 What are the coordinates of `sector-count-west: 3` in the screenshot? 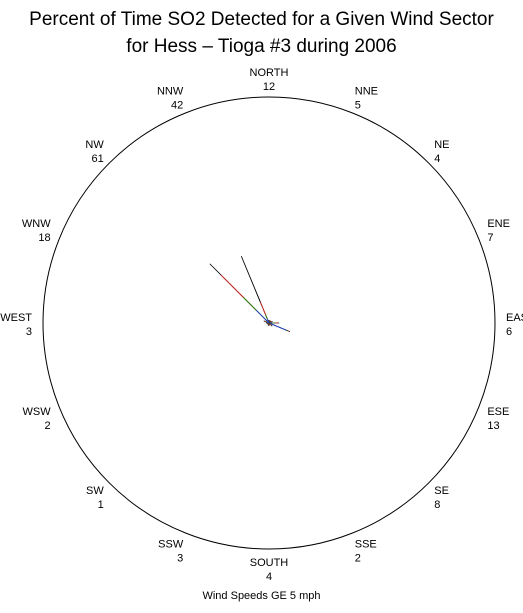 It's located at (29, 332).